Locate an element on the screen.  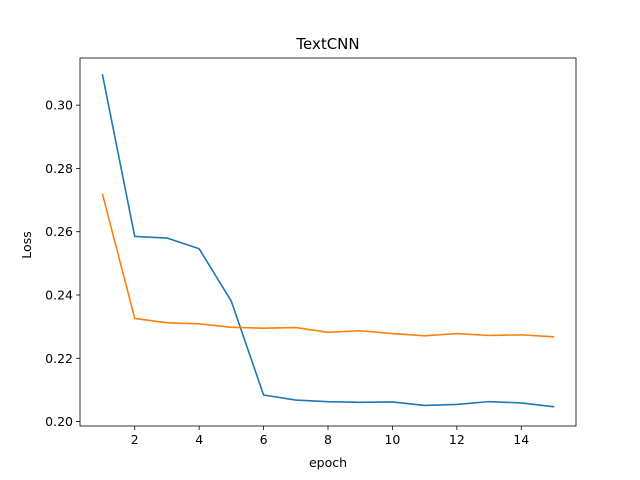
y-axis-label: Loss is located at coordinates (26, 244).